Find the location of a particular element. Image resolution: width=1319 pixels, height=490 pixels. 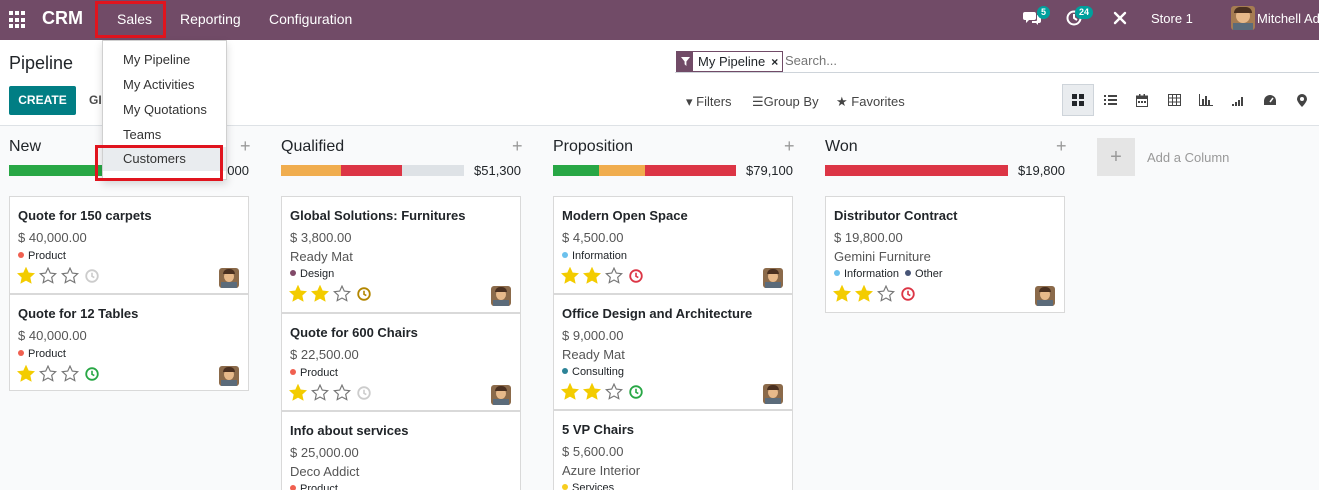

breadcrumb: Pipeline is located at coordinates (41, 63).